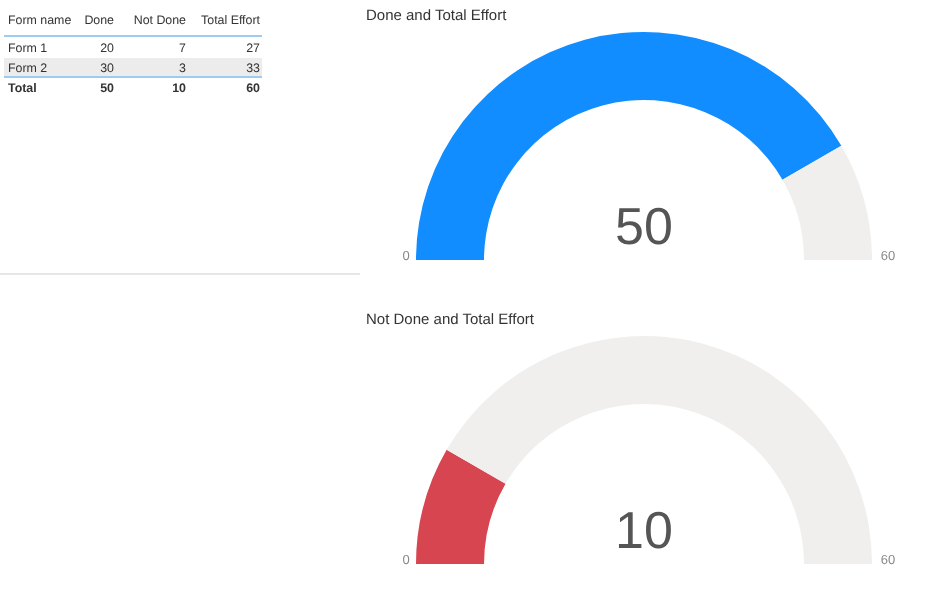  What do you see at coordinates (644, 226) in the screenshot?
I see `text: 50` at bounding box center [644, 226].